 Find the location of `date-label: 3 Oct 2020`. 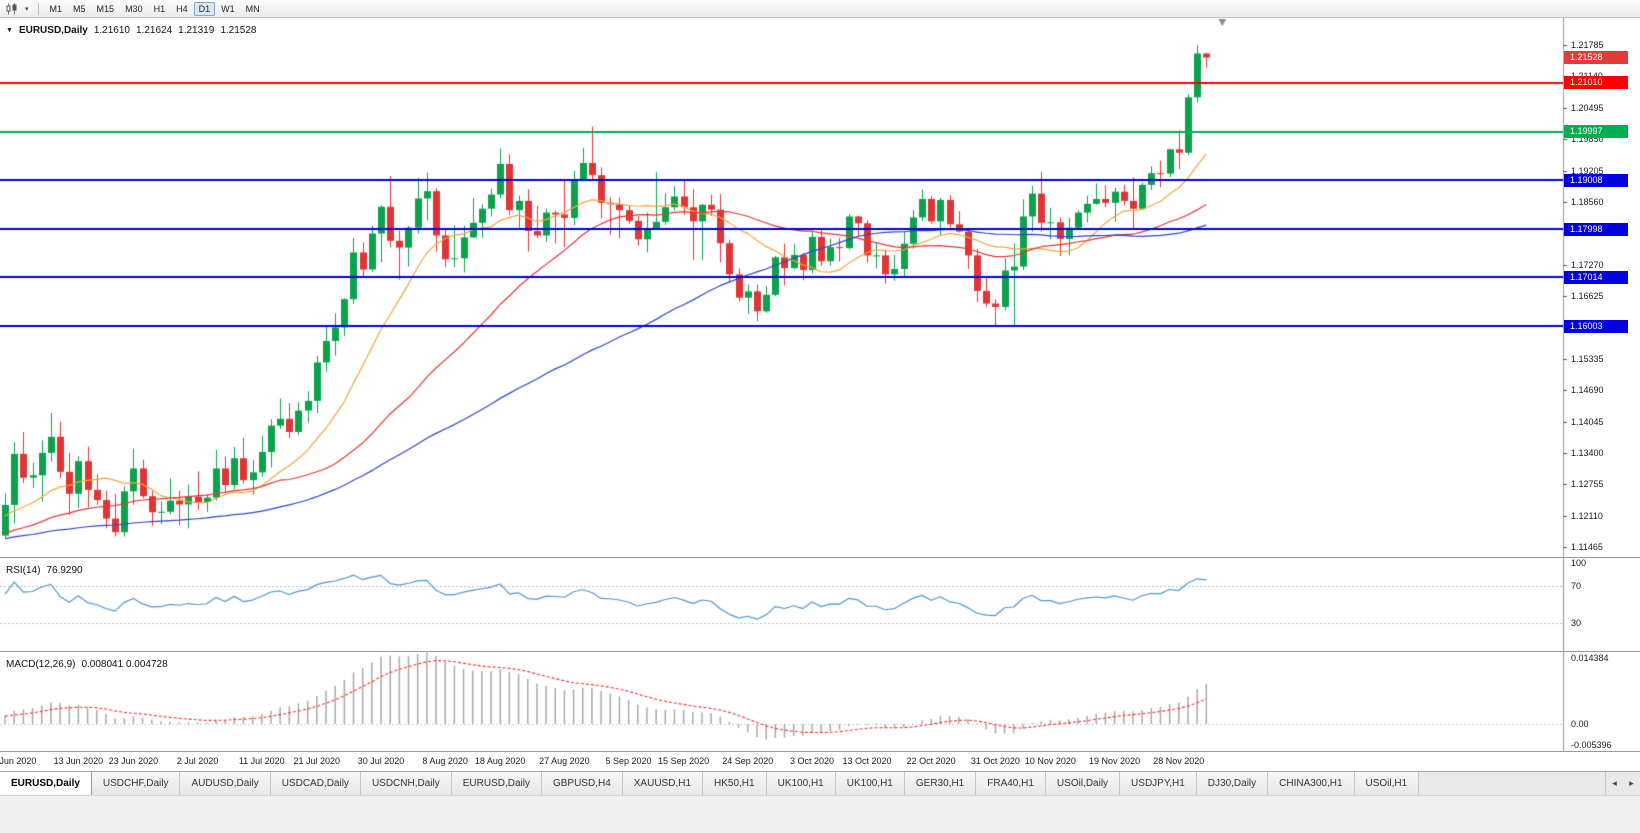

date-label: 3 Oct 2020 is located at coordinates (811, 761).